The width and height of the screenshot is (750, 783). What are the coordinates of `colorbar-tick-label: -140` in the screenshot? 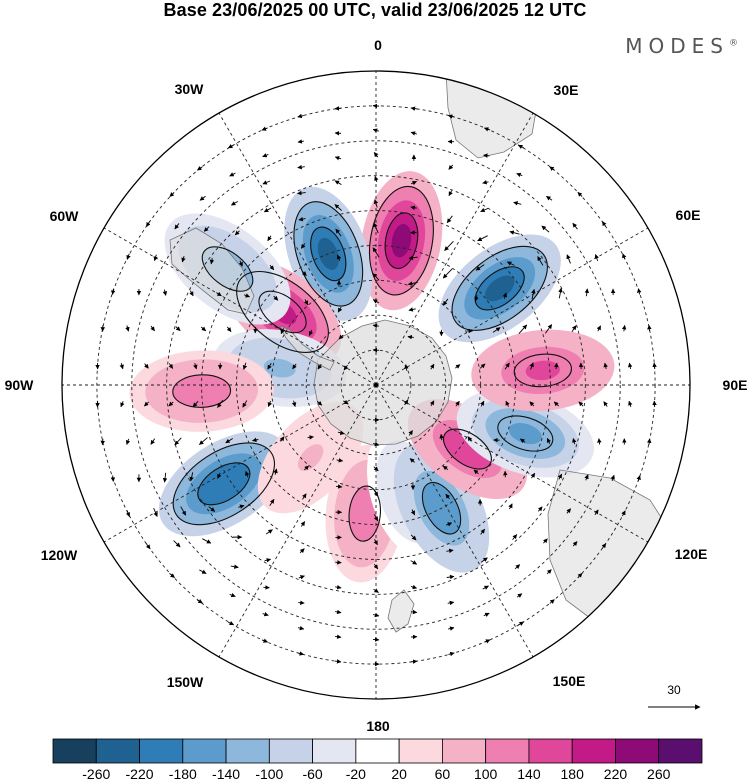 It's located at (226, 774).